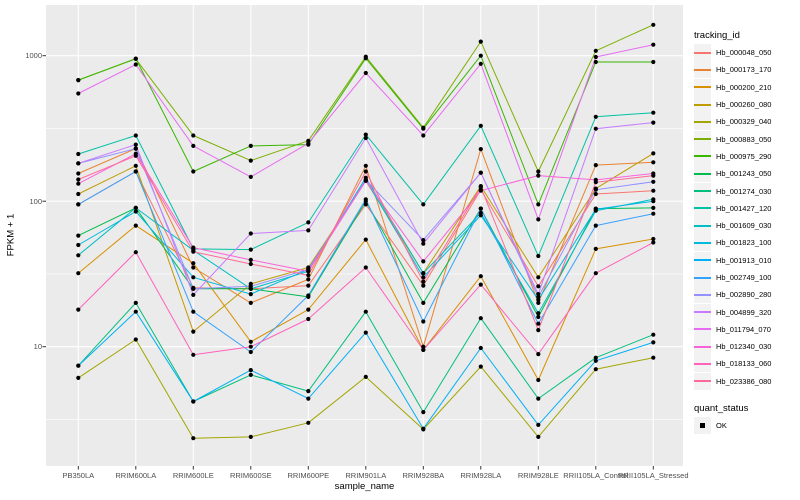 The height and width of the screenshot is (500, 800). What do you see at coordinates (653, 475) in the screenshot?
I see `x-tick-label: RRII105LA_Stressed` at bounding box center [653, 475].